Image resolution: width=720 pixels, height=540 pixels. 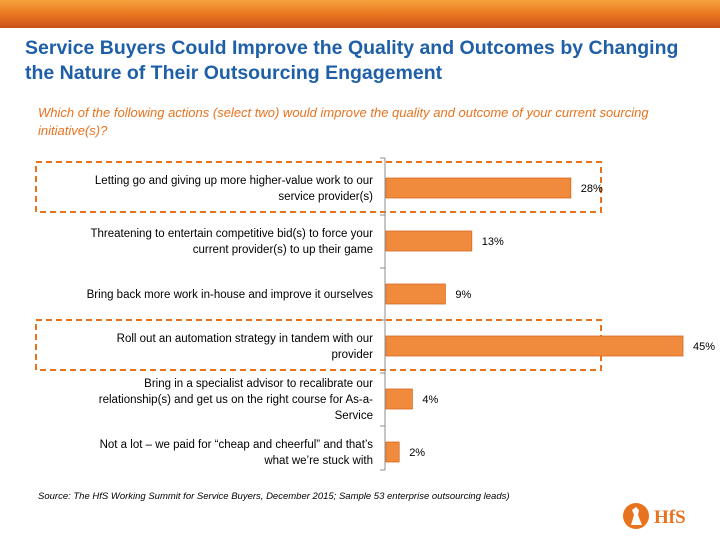 I want to click on bar-value-label: 28%, so click(x=592, y=189).